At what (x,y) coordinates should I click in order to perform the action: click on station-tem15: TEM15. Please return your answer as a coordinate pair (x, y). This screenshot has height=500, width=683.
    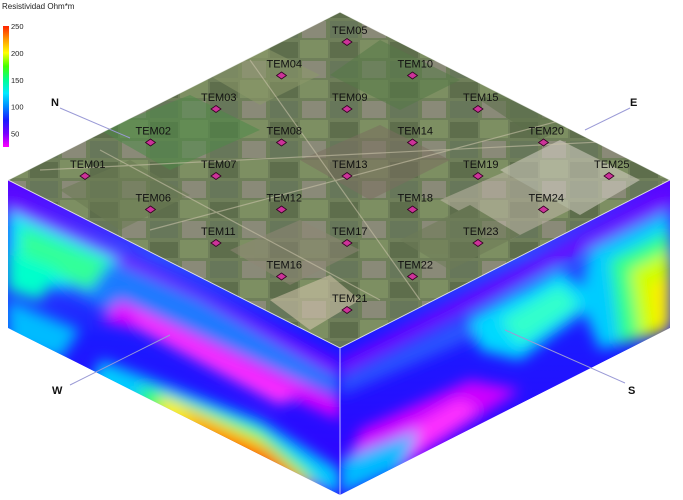
    Looking at the image, I should click on (480, 102).